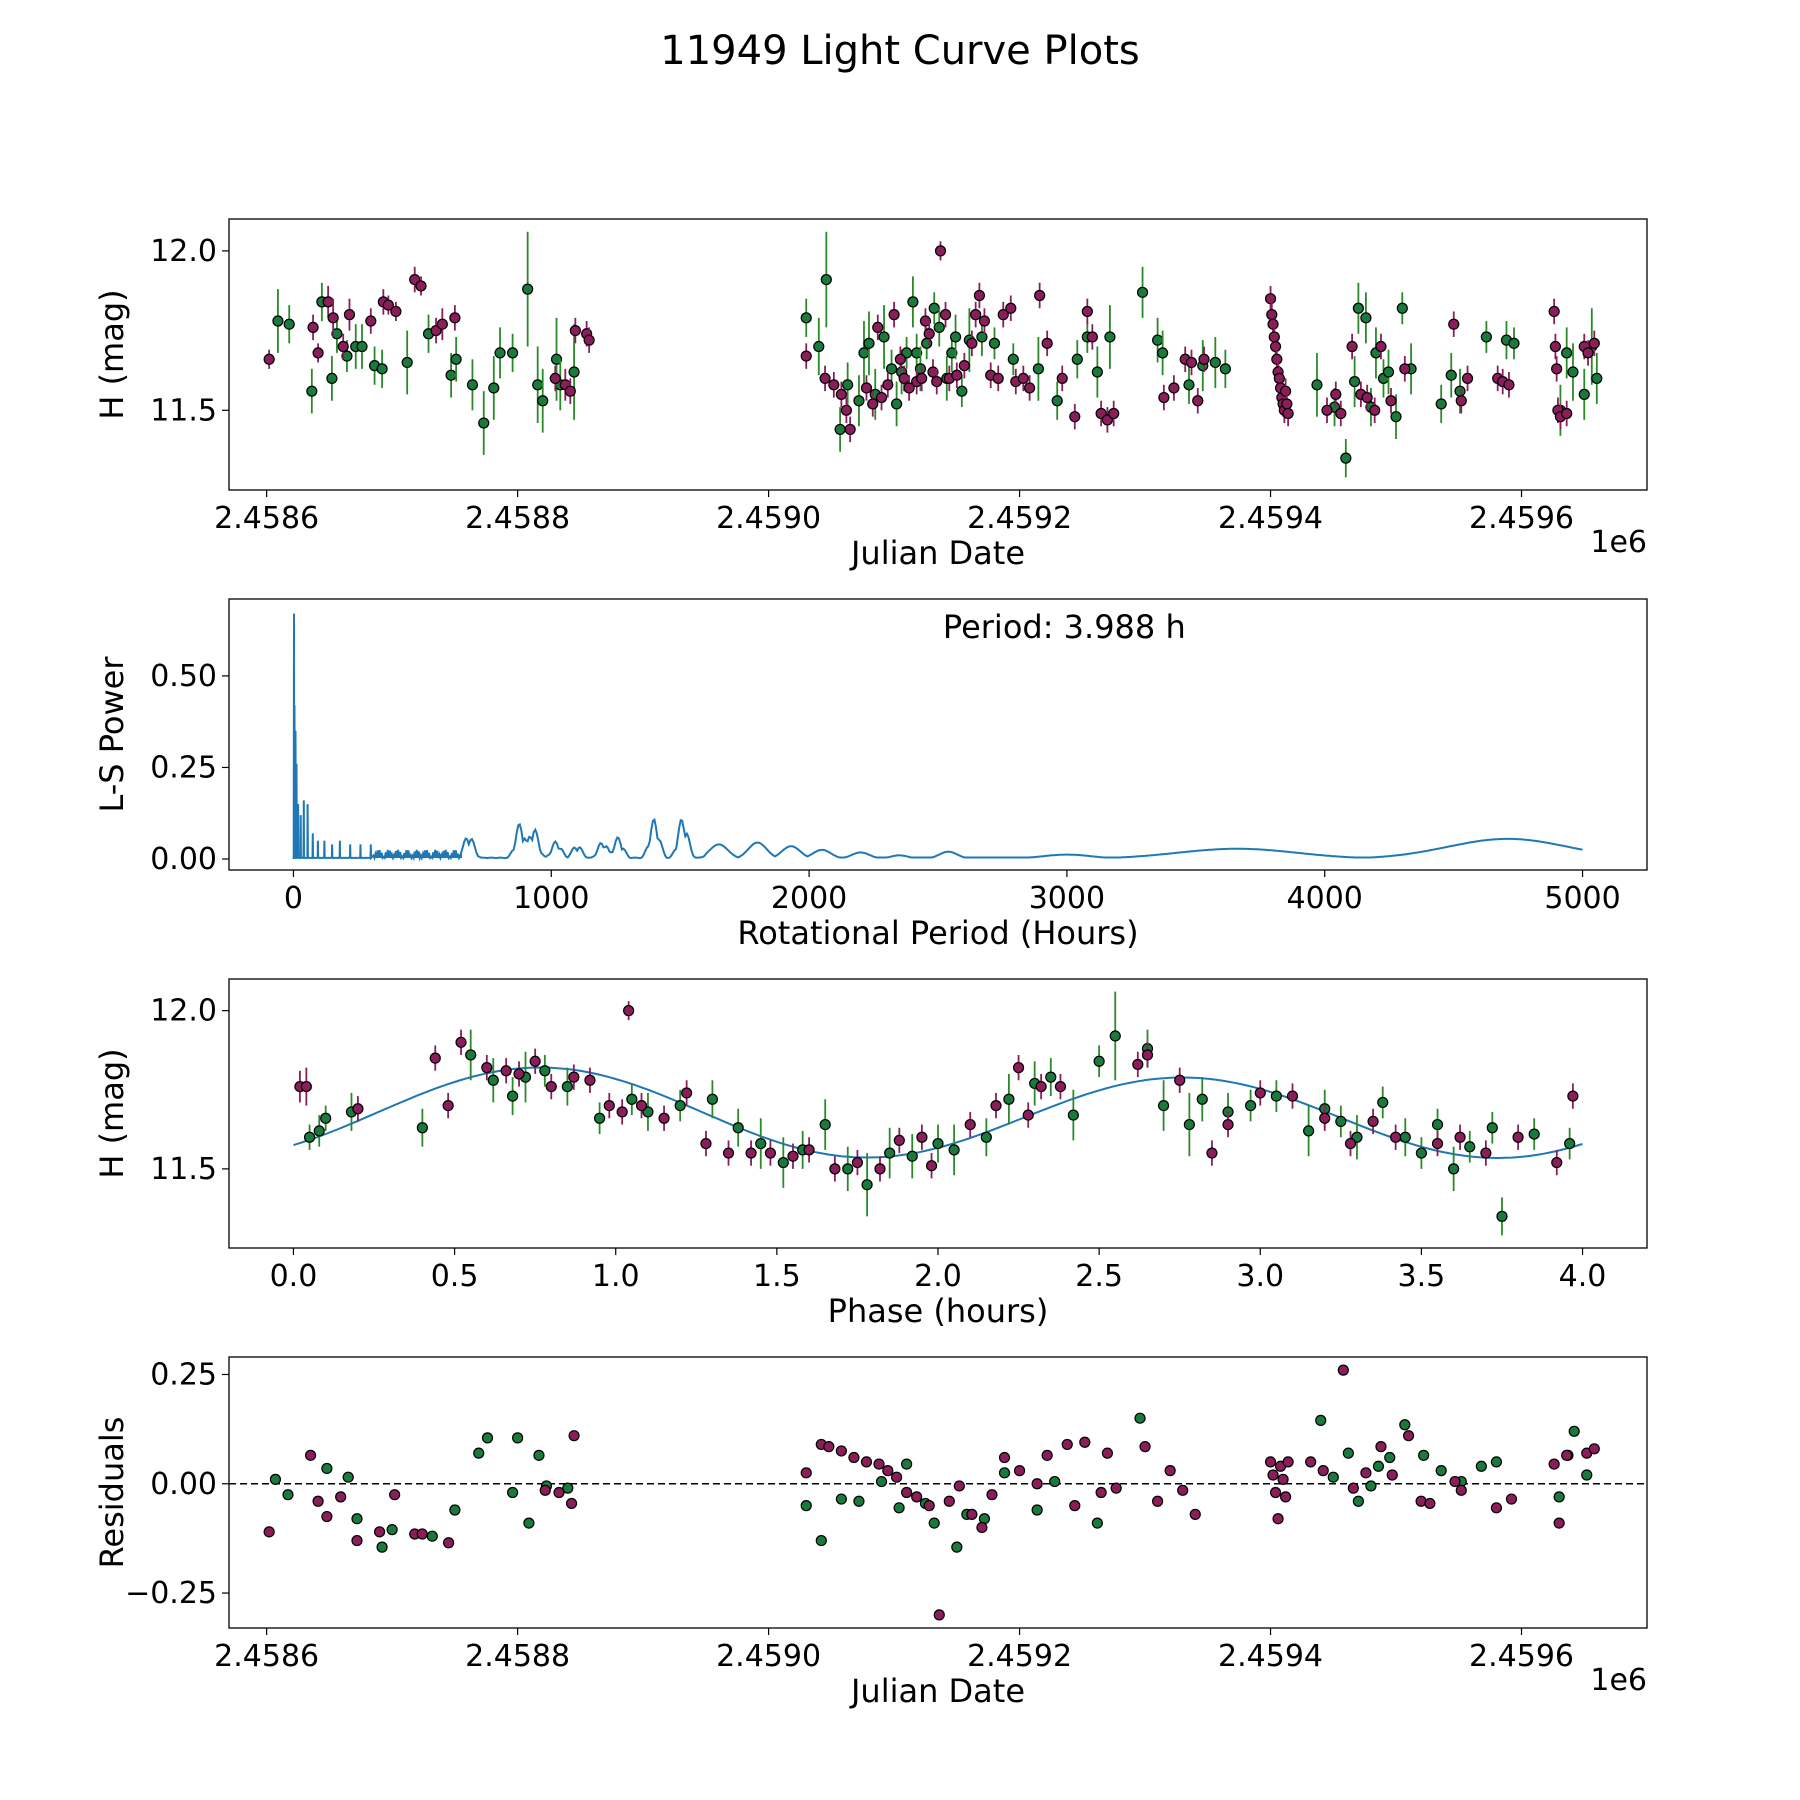 This screenshot has height=1800, width=1800. I want to click on y-axis-label: Residuals, so click(112, 1493).